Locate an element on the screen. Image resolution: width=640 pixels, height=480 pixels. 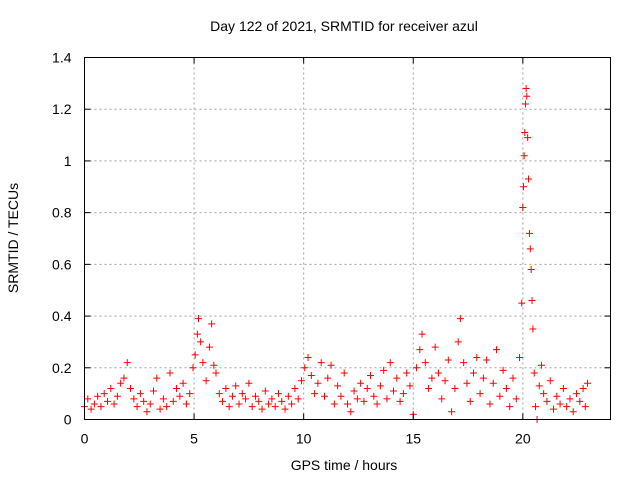
y-axis-label: SRMTID / TECUs is located at coordinates (13, 238).